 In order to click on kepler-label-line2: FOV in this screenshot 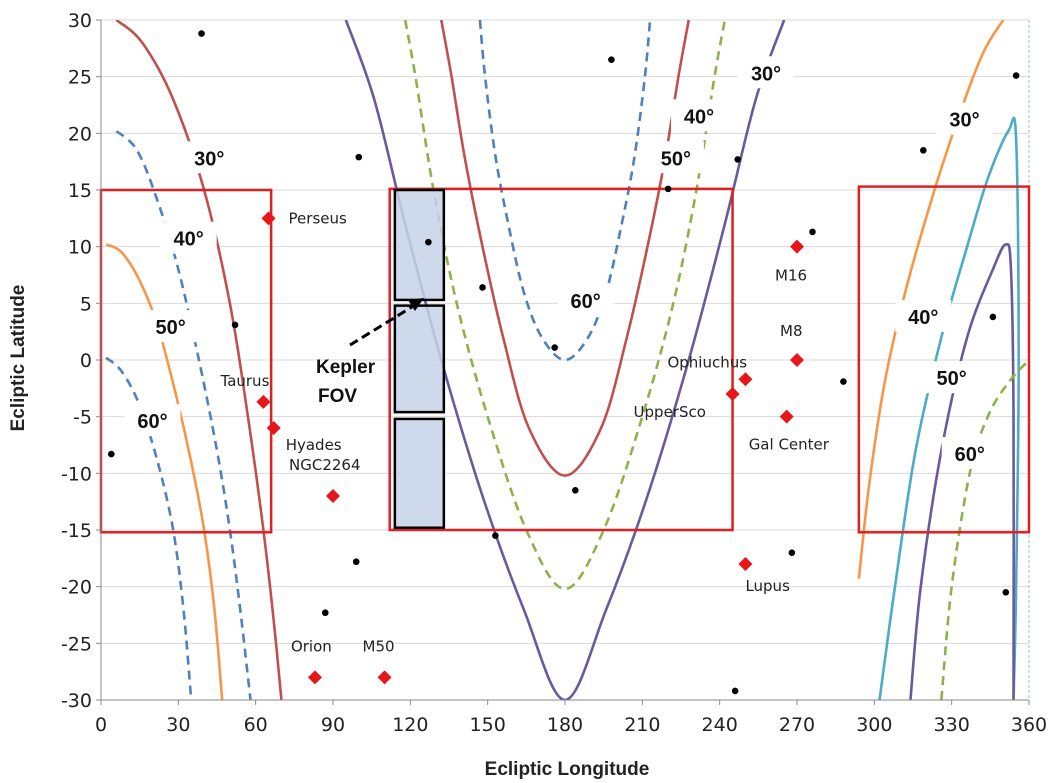, I will do `click(337, 396)`.